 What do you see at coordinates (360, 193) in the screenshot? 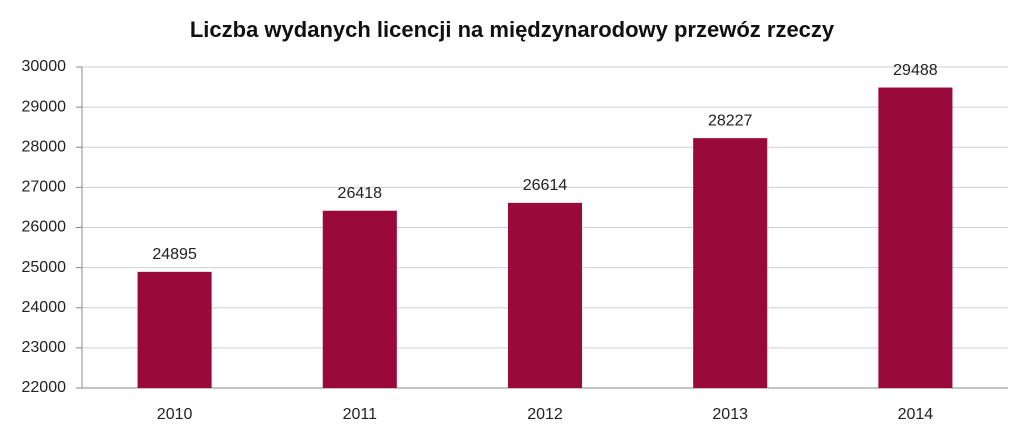
I see `data-label: 26418` at bounding box center [360, 193].